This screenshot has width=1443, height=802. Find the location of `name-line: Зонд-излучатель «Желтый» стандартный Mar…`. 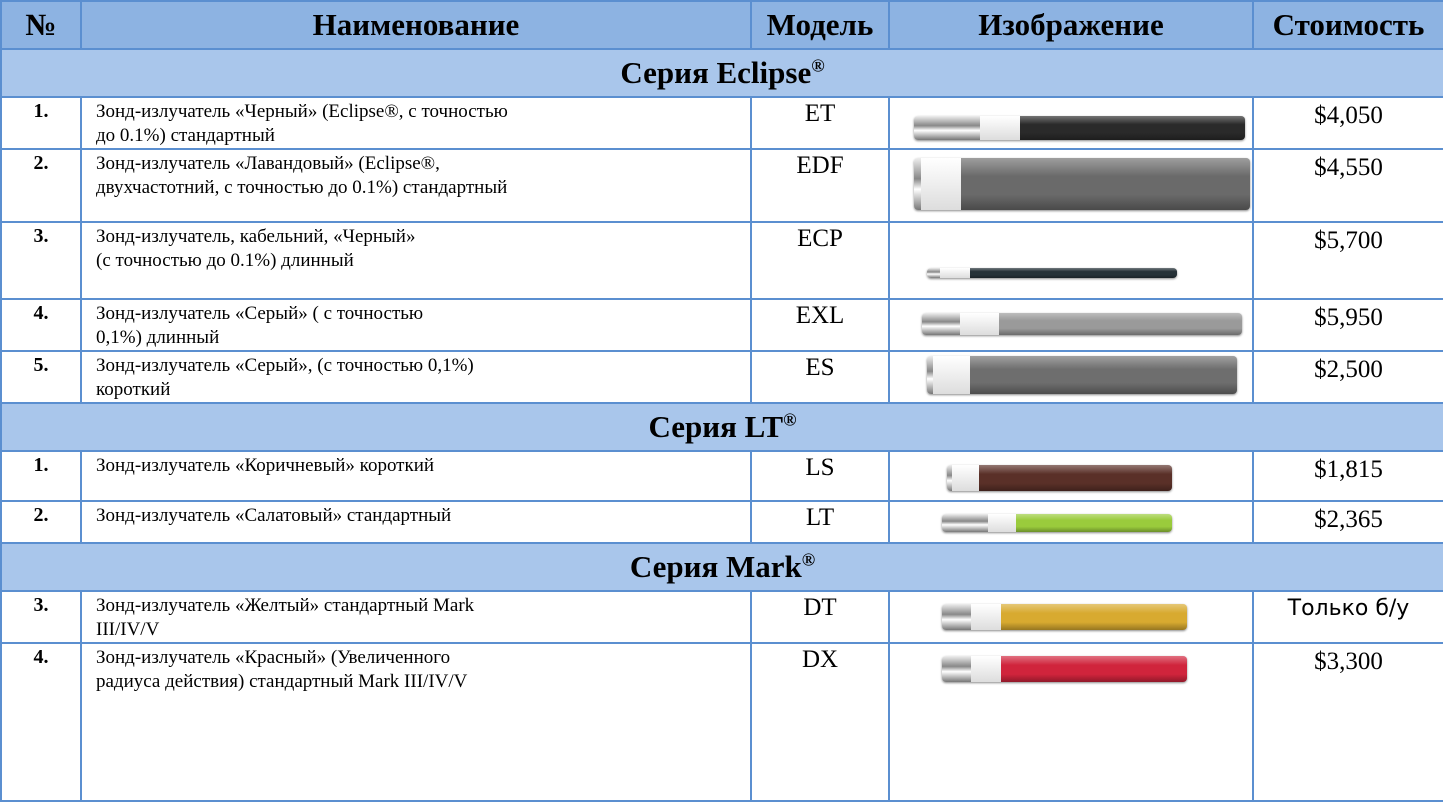

name-line: Зонд-излучатель «Желтый» стандартный Mar… is located at coordinates (285, 605).